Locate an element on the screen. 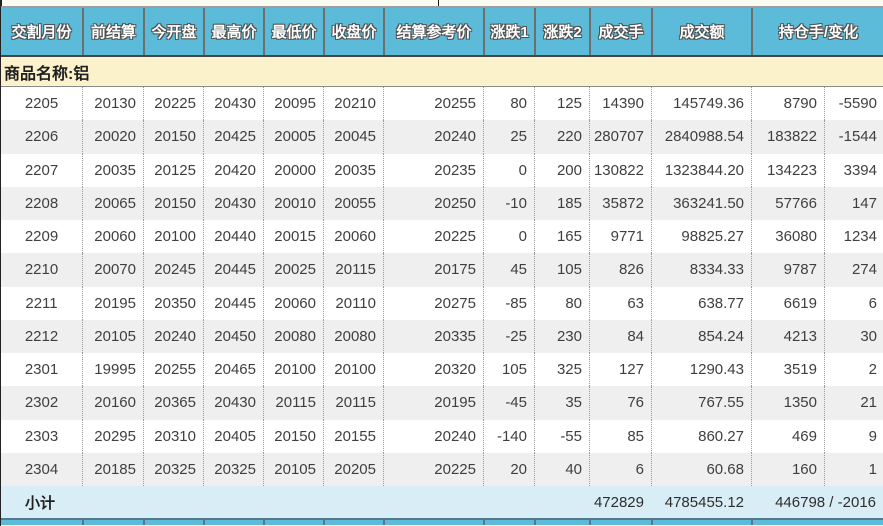 The width and height of the screenshot is (883, 526). cell-settle-ref: 20250 is located at coordinates (433, 203).